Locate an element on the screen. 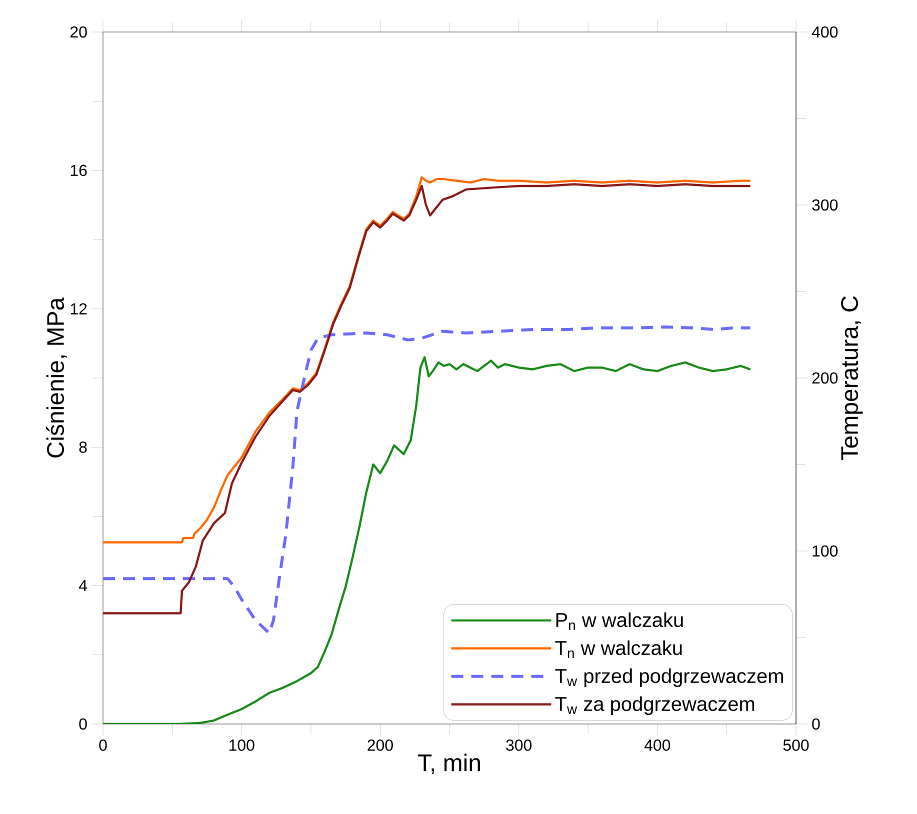 The width and height of the screenshot is (917, 814). y-tick-label: 20 is located at coordinates (78, 32).